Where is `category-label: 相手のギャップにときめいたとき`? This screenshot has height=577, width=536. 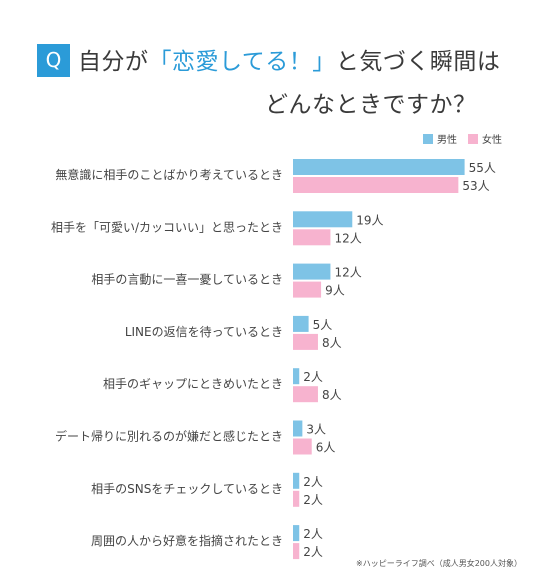
category-label: 相手のギャップにときめいたとき is located at coordinates (193, 384).